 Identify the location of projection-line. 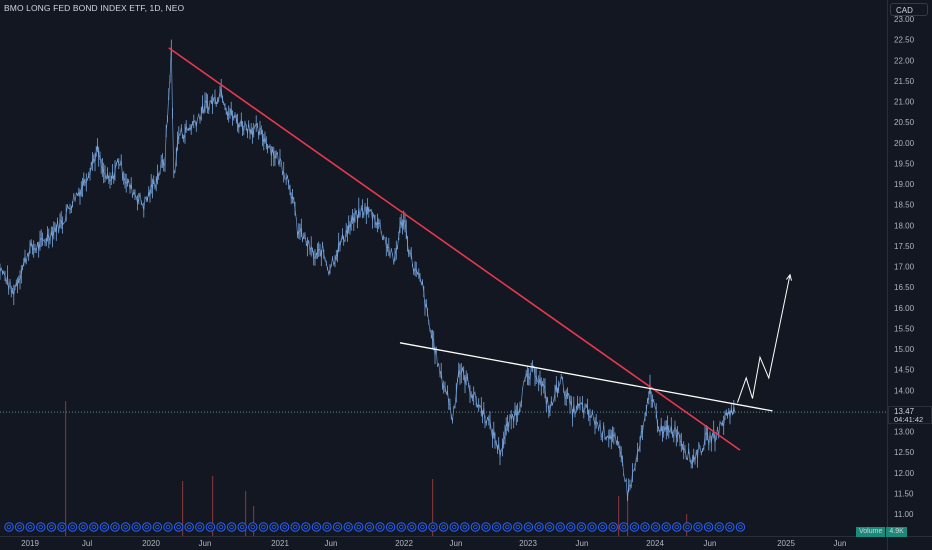
(764, 338).